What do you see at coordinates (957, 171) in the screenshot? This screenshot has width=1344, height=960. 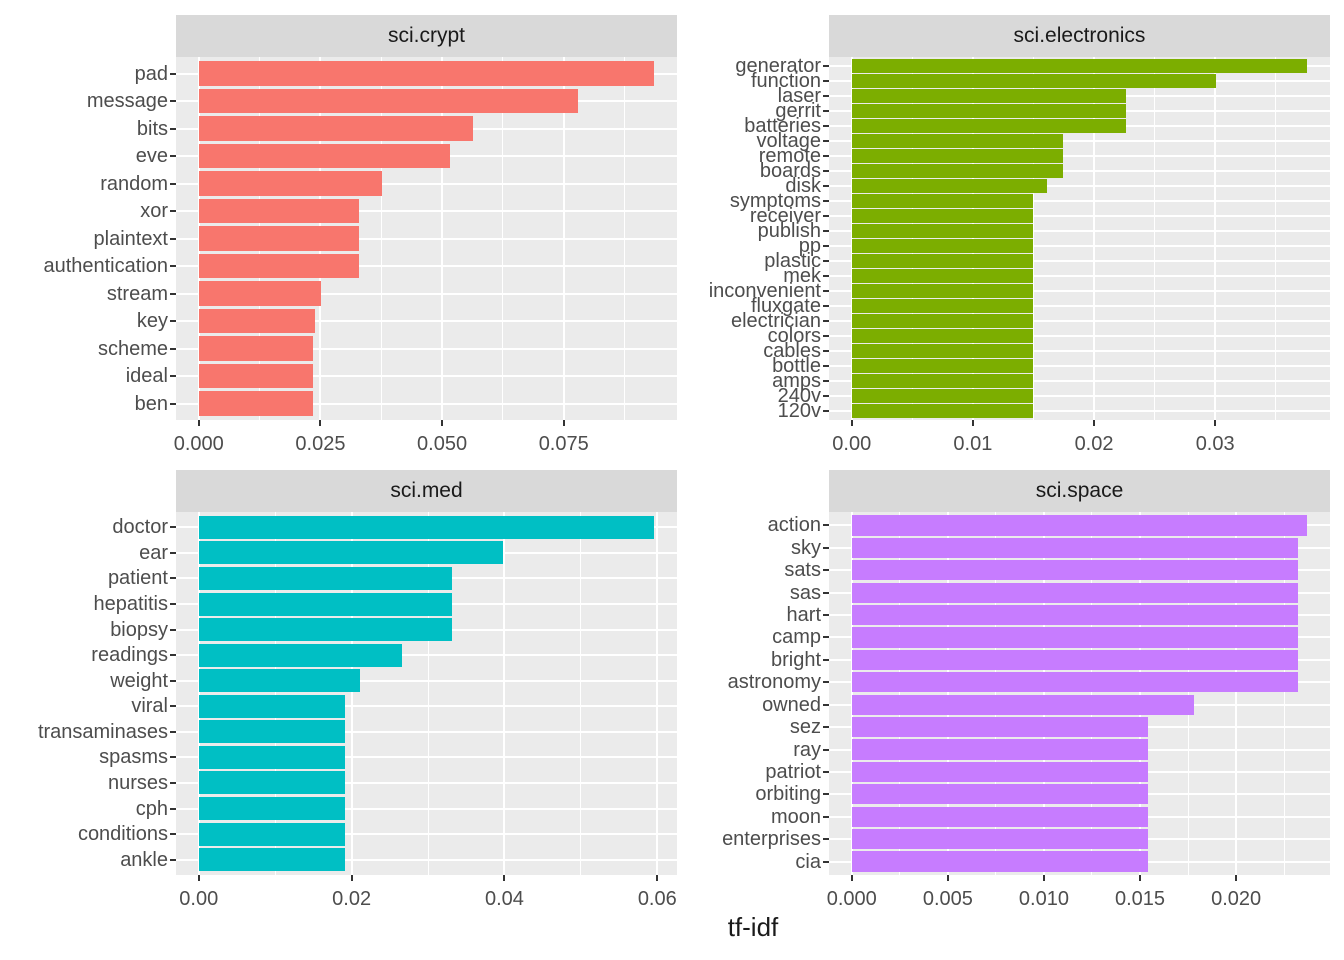 I see `bar-boards` at bounding box center [957, 171].